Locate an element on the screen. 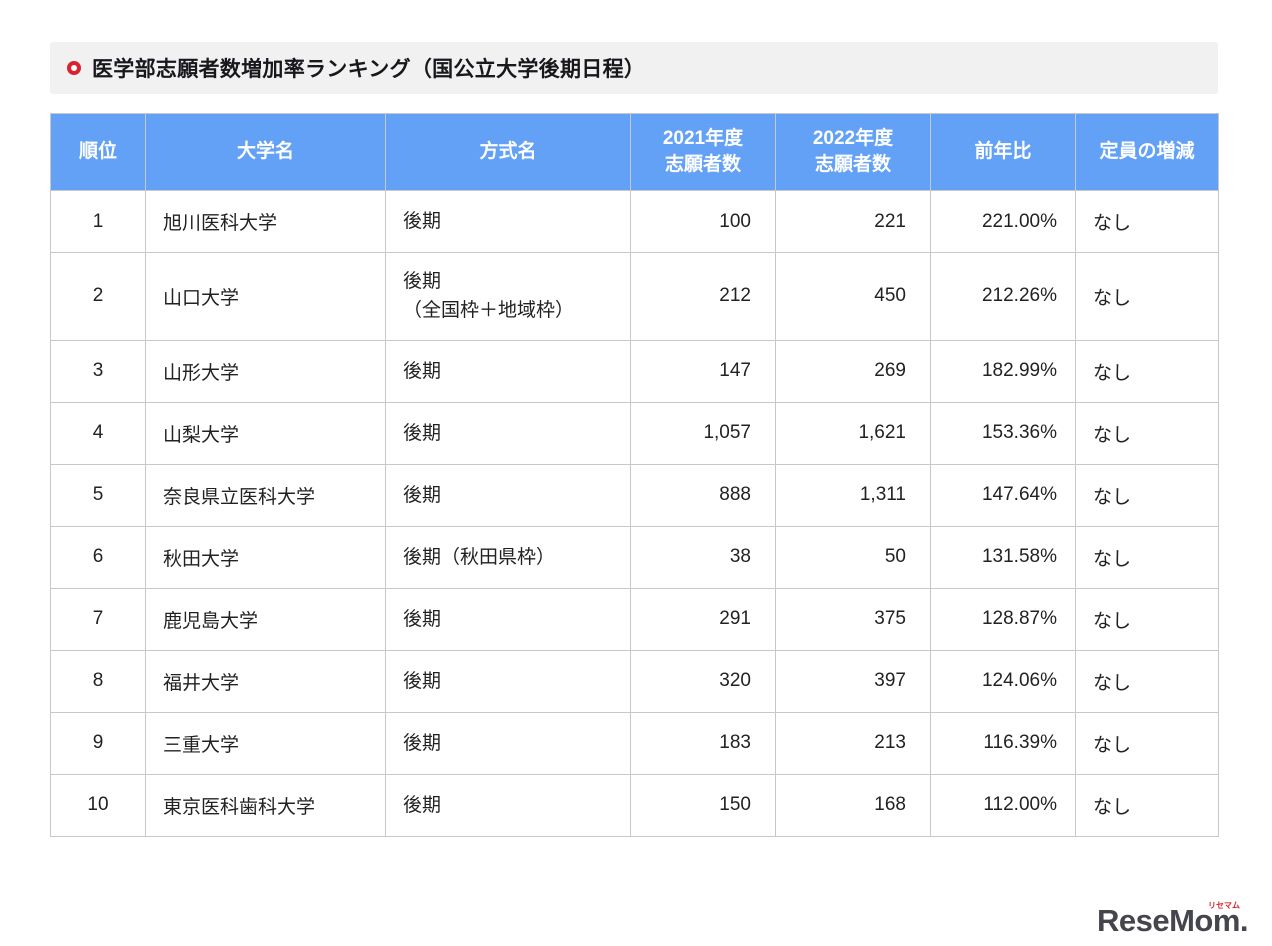 This screenshot has width=1272, height=946. university-cell: 秋田大学 is located at coordinates (265, 557).